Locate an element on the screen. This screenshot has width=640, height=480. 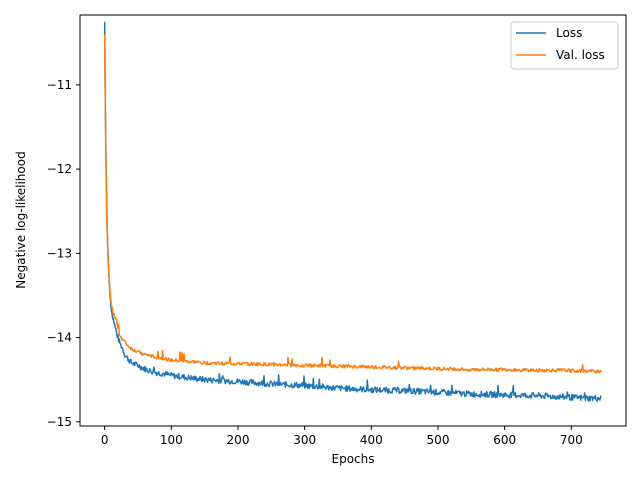
legend-label-val-loss: Val. loss is located at coordinates (580, 55).